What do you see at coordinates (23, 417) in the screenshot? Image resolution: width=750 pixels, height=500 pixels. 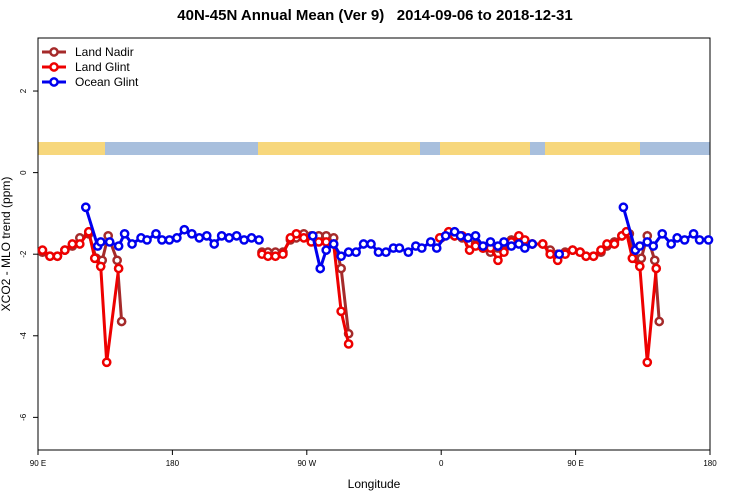 I see `y-tick-label: -6` at bounding box center [23, 417].